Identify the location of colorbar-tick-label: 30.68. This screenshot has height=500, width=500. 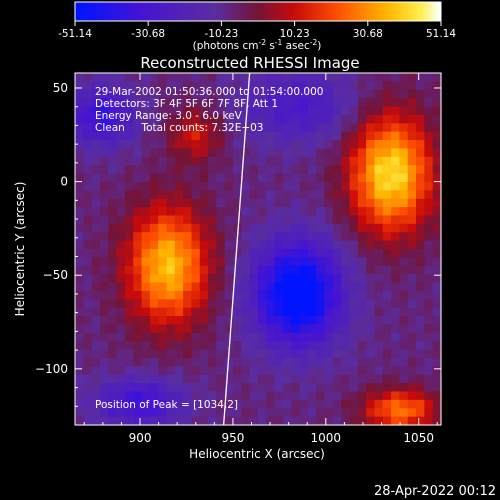
(368, 34).